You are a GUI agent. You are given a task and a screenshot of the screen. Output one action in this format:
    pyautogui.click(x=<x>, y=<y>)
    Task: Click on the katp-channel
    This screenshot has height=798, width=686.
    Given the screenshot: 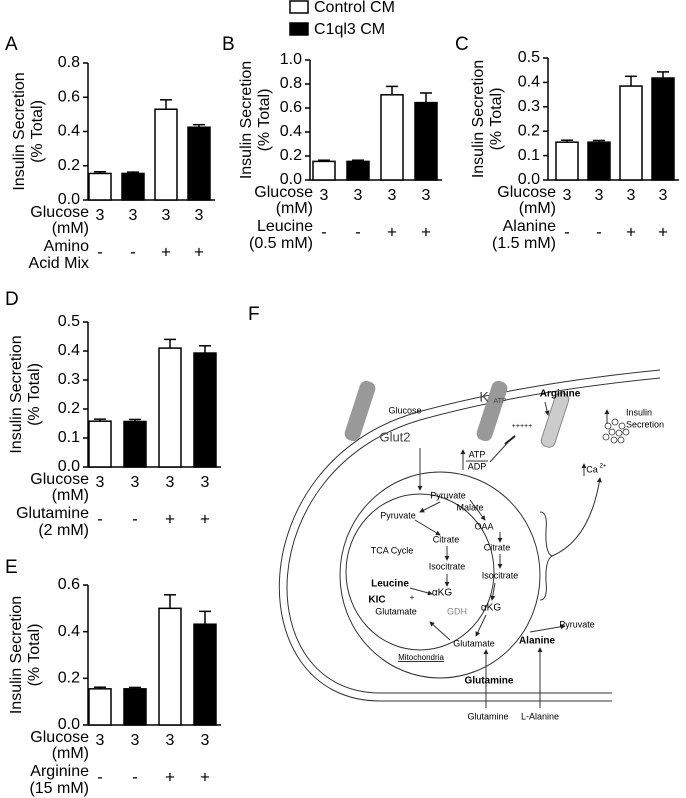 What is the action you would take?
    pyautogui.click(x=492, y=411)
    